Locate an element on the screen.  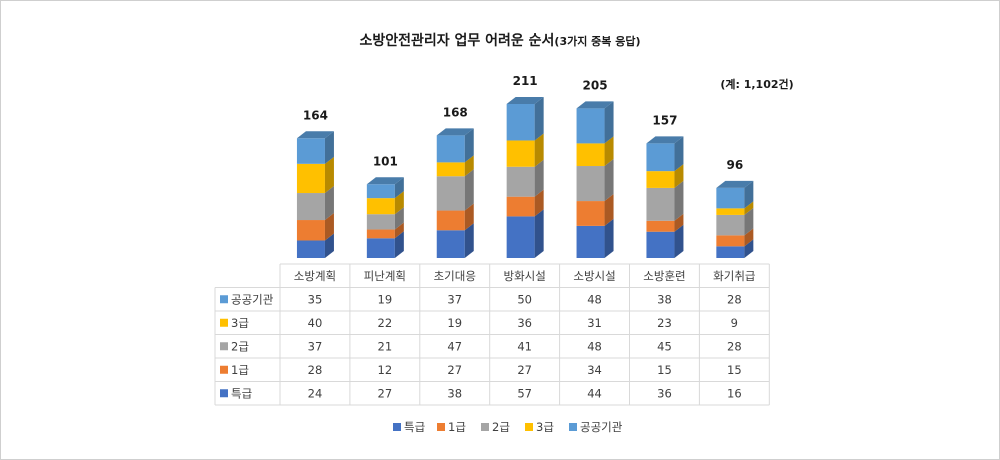
bar-total-label: 211 is located at coordinates (525, 81).